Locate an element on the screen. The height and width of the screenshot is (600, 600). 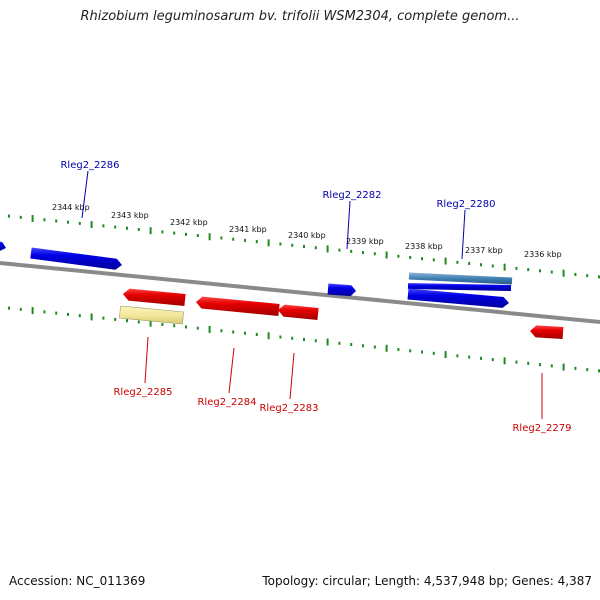
kbp-tick-label: 2342 kbp is located at coordinates (189, 222).